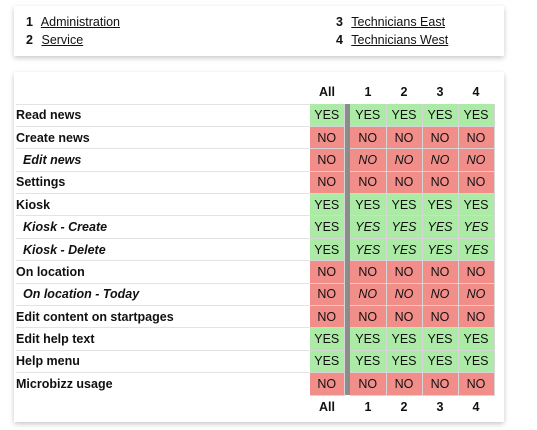 The image size is (537, 430). I want to click on permission-row: Kiosk YES YES YES YES YES, so click(255, 205).